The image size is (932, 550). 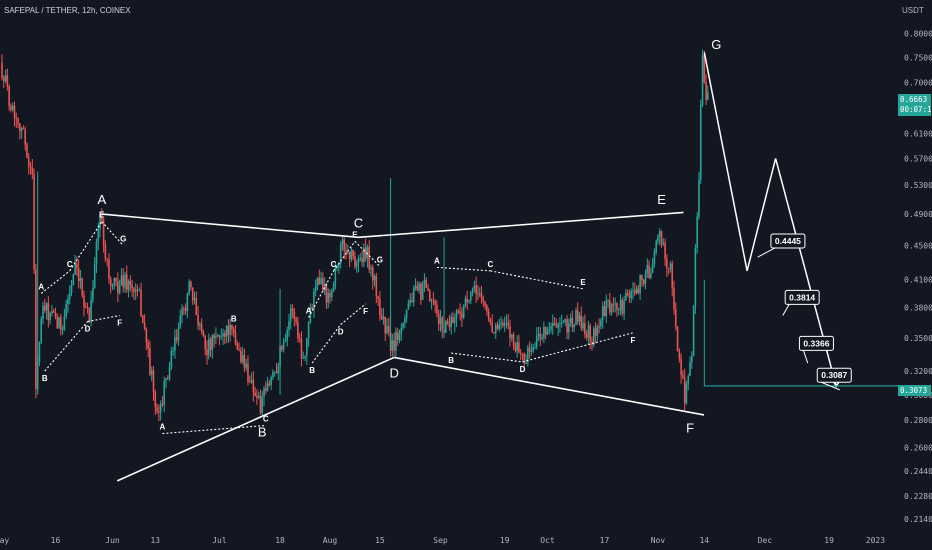 What do you see at coordinates (918, 447) in the screenshot?
I see `price-tick-label: 0.2600` at bounding box center [918, 447].